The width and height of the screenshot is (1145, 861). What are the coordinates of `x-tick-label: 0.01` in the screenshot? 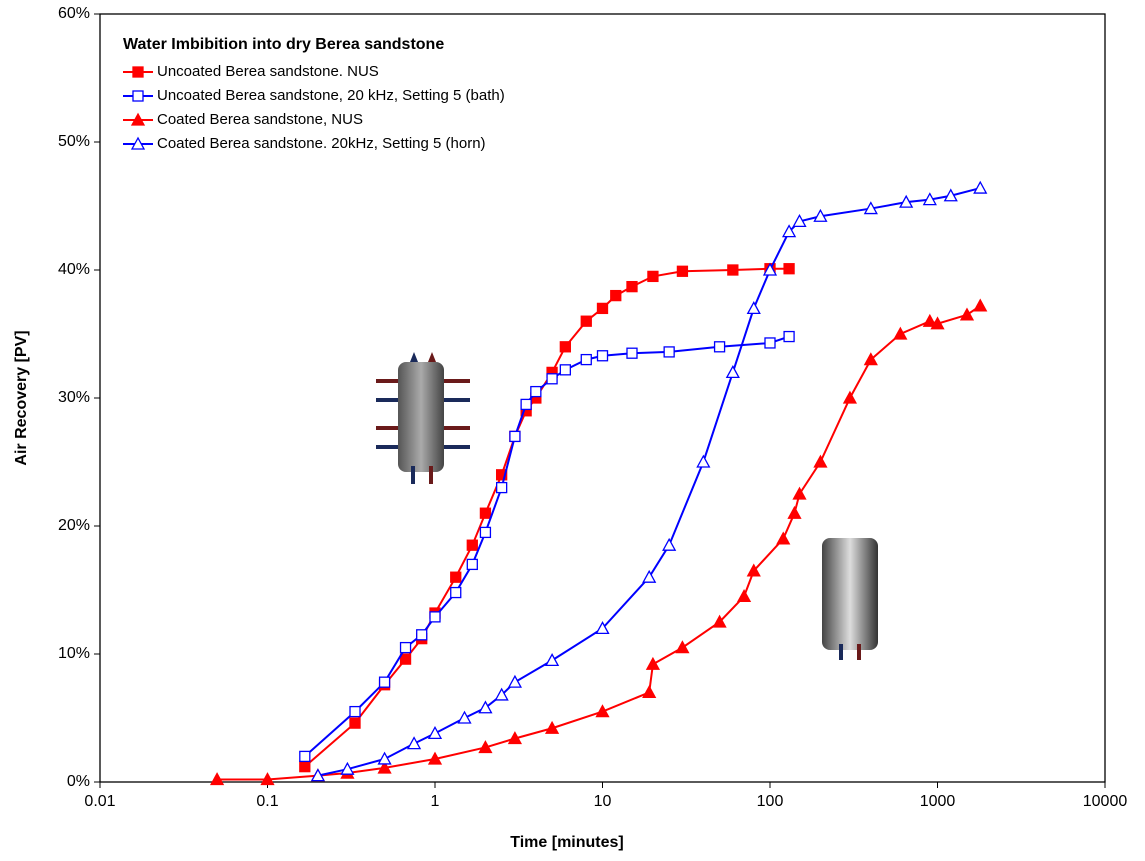 It's located at (99, 801).